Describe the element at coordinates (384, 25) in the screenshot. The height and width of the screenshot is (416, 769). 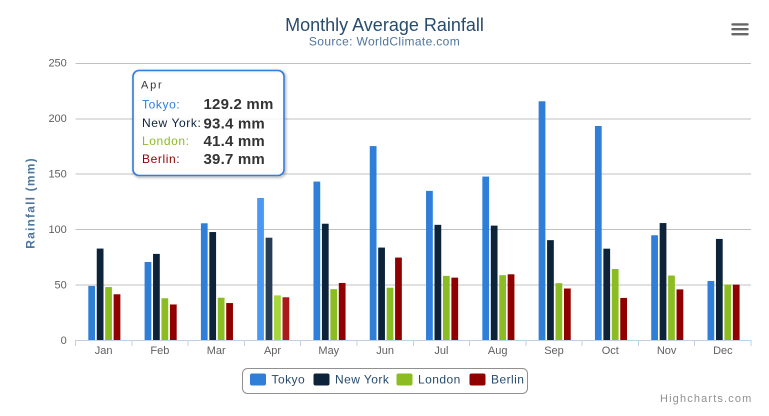
I see `svg-text: Monthly Average Rainfall` at that location.